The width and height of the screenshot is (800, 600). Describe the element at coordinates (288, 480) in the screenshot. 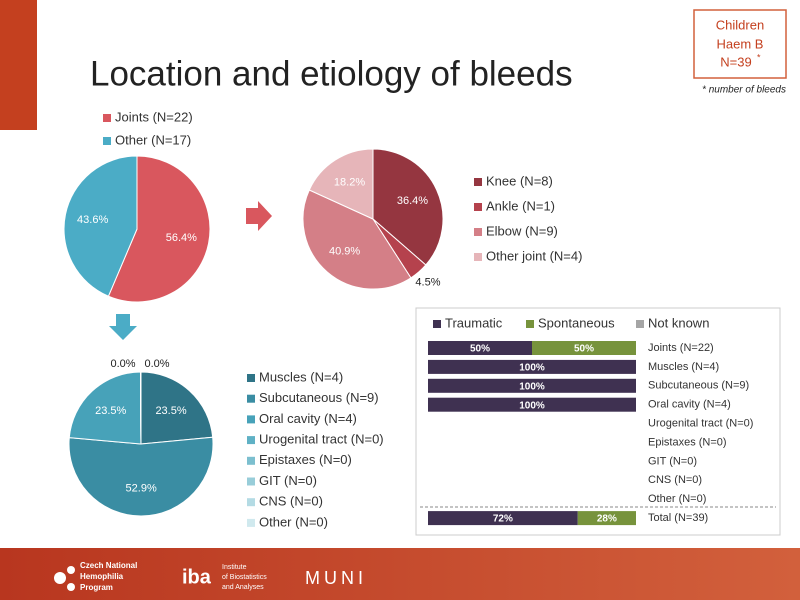

I see `legend-label: GIT (N=0)` at that location.